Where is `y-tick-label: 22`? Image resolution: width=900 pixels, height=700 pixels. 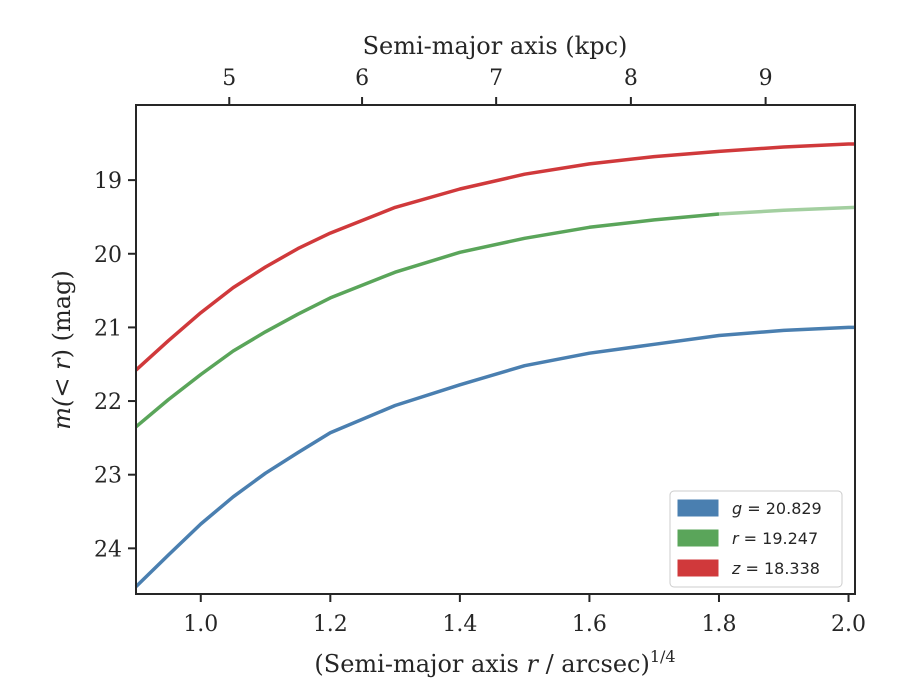
y-tick-label: 22 is located at coordinates (108, 402).